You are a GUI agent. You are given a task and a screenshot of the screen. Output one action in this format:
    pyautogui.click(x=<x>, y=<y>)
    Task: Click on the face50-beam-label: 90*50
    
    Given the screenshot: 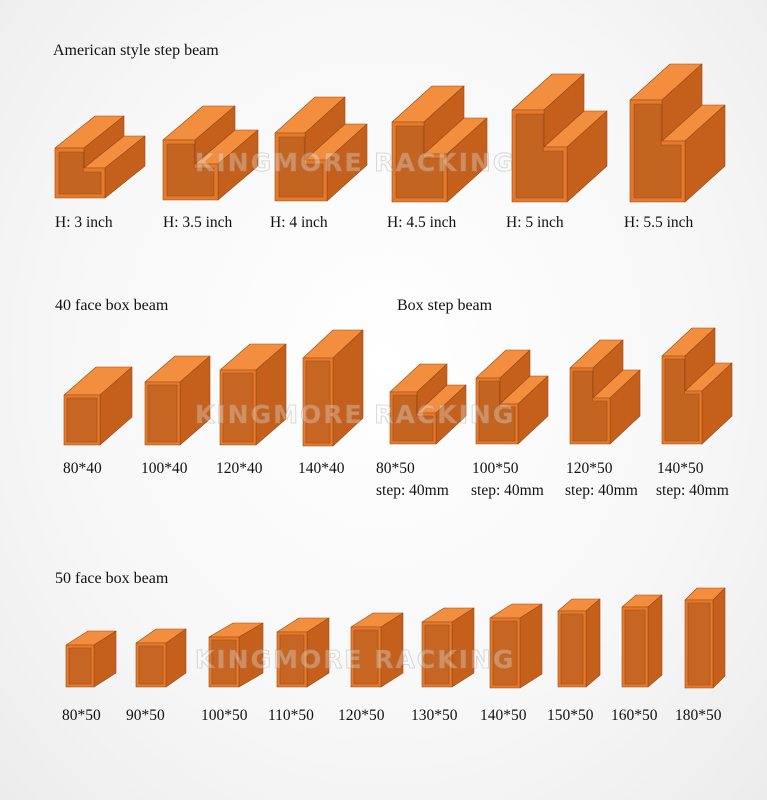 What is the action you would take?
    pyautogui.click(x=145, y=715)
    